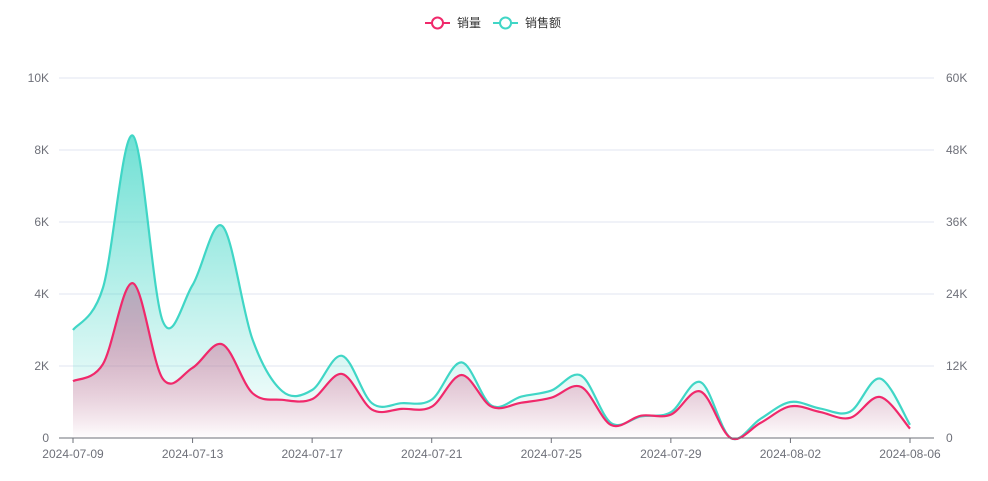 This screenshot has width=988, height=481. I want to click on legend-item: 销售额, so click(527, 22).